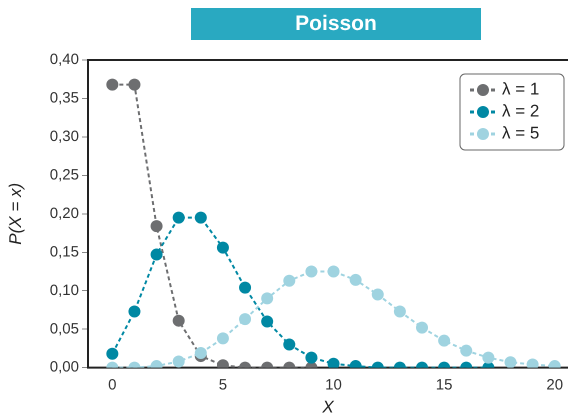 The width and height of the screenshot is (574, 419). I want to click on x-tick-label: 5, so click(223, 385).